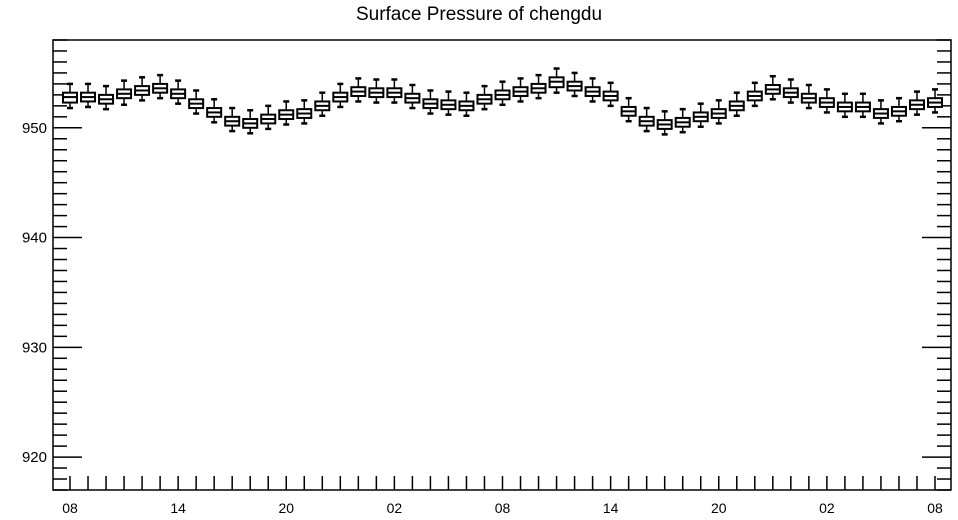 The width and height of the screenshot is (958, 520). What do you see at coordinates (34, 457) in the screenshot?
I see `y-tick-label: 920` at bounding box center [34, 457].